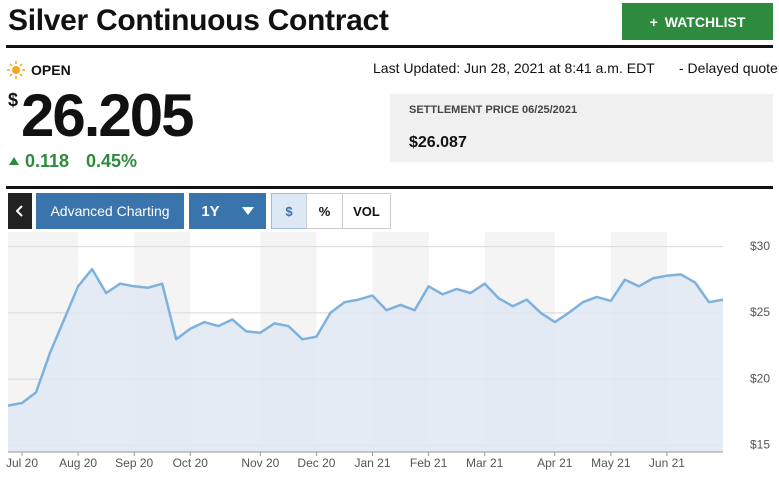  What do you see at coordinates (191, 463) in the screenshot?
I see `x-tick-label: Oct 20` at bounding box center [191, 463].